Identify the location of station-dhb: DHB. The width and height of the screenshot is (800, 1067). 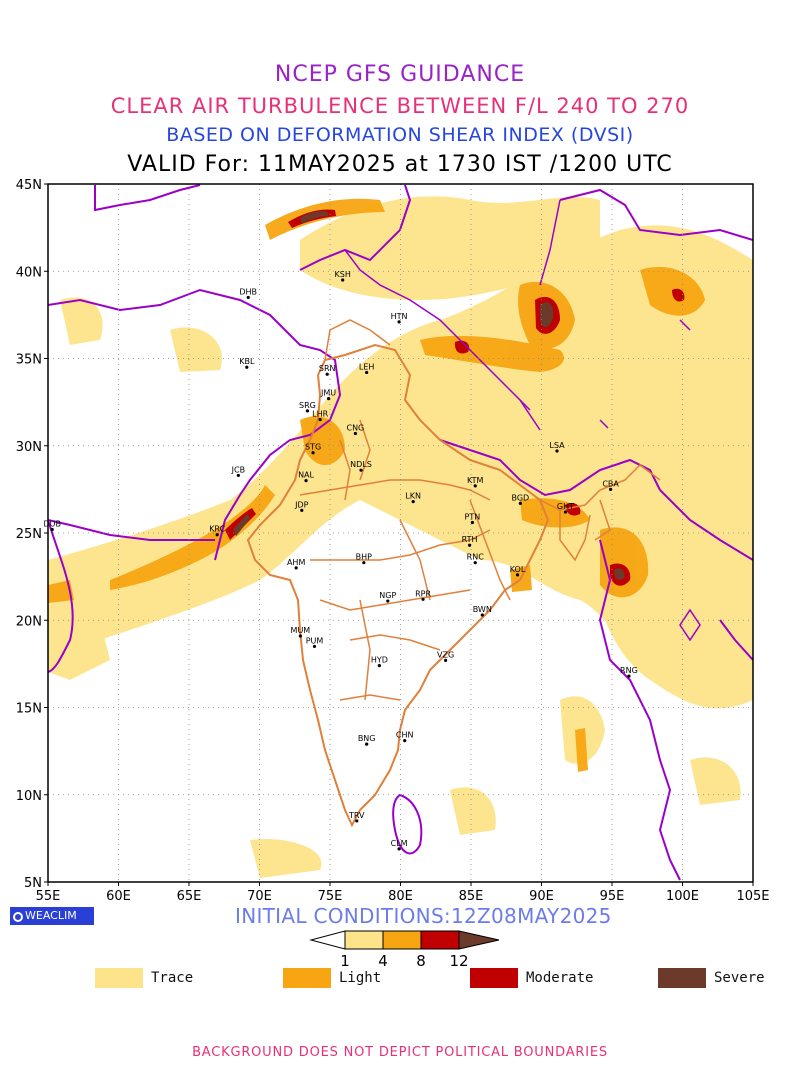
(248, 293).